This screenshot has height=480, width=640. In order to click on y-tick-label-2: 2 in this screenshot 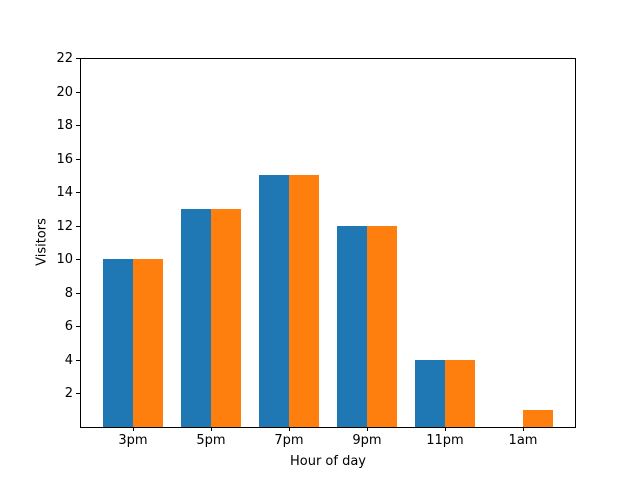, I will do `click(68, 393)`.